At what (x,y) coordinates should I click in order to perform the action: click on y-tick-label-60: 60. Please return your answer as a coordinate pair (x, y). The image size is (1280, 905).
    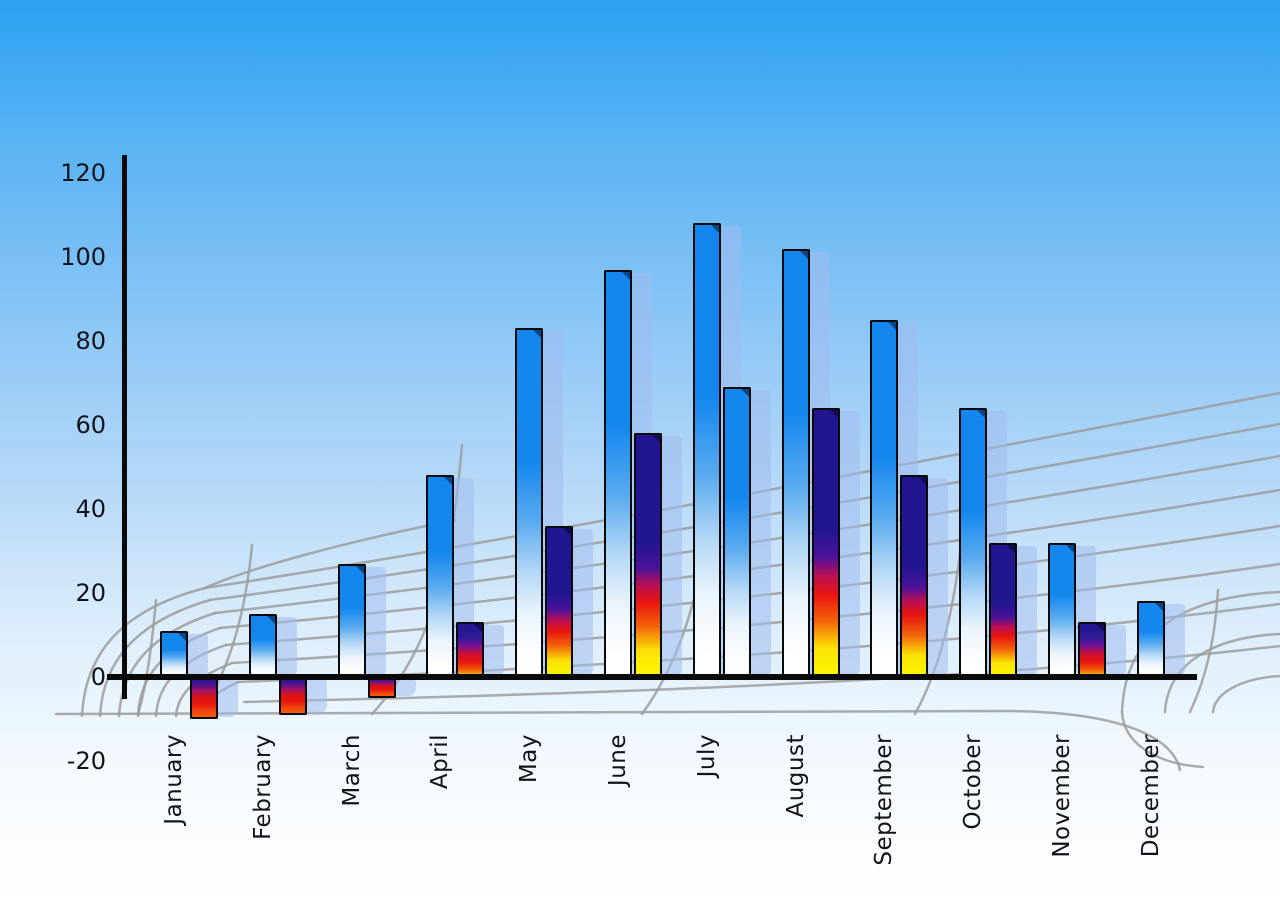
    Looking at the image, I should click on (90, 425).